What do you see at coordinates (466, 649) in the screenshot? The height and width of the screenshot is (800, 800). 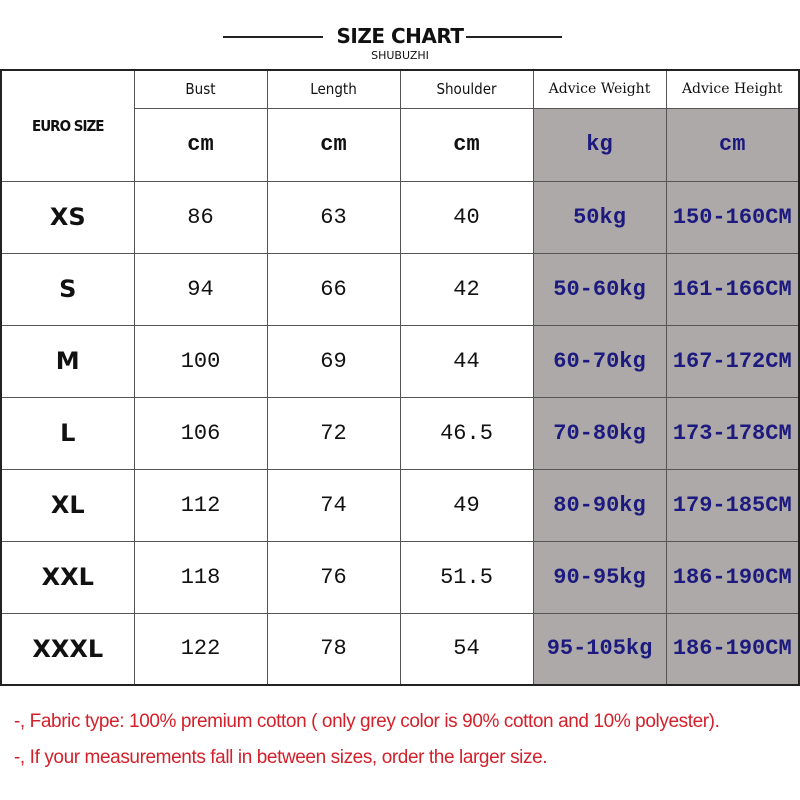 I see `cell-shoulder: 54` at bounding box center [466, 649].